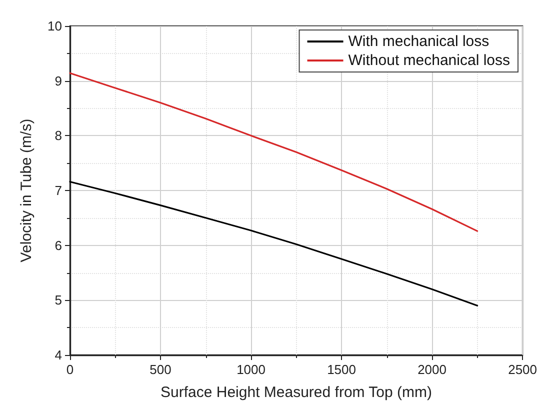 This screenshot has width=548, height=415. I want to click on y-axis-title: Velocity in Tube (m/s), so click(26, 190).